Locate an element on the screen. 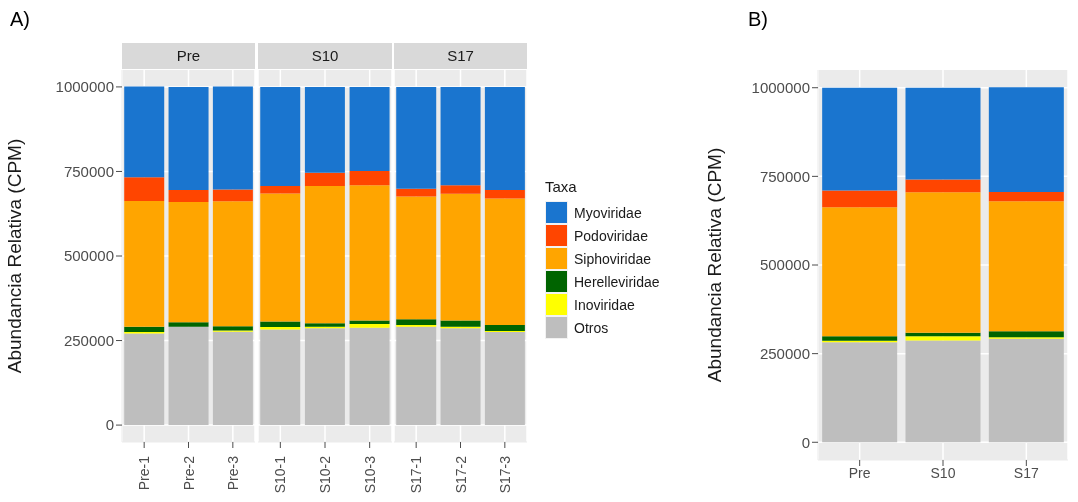 This screenshot has height=502, width=1078. text: A) is located at coordinates (20, 19).